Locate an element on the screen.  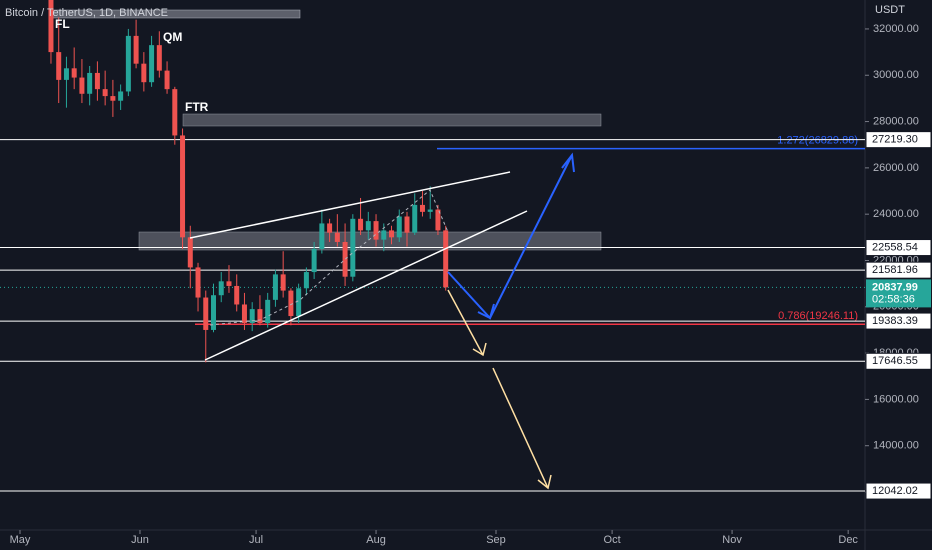
chart-title: Bitcoin / TetherUS, 1D, BINANCE is located at coordinates (86, 13).